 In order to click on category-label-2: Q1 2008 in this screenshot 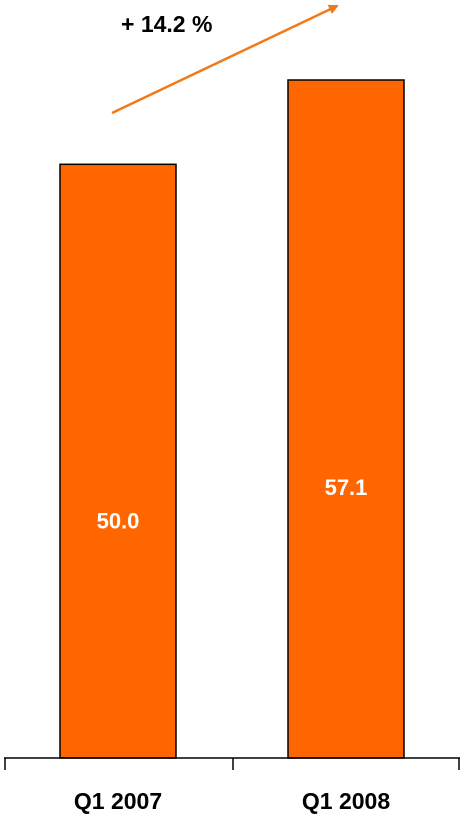, I will do `click(346, 801)`.